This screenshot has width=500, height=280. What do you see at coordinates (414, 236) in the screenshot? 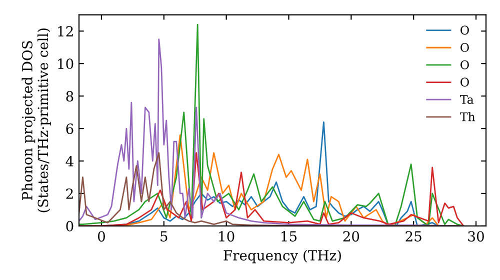
I see `x-tick-label: 25` at bounding box center [414, 236].